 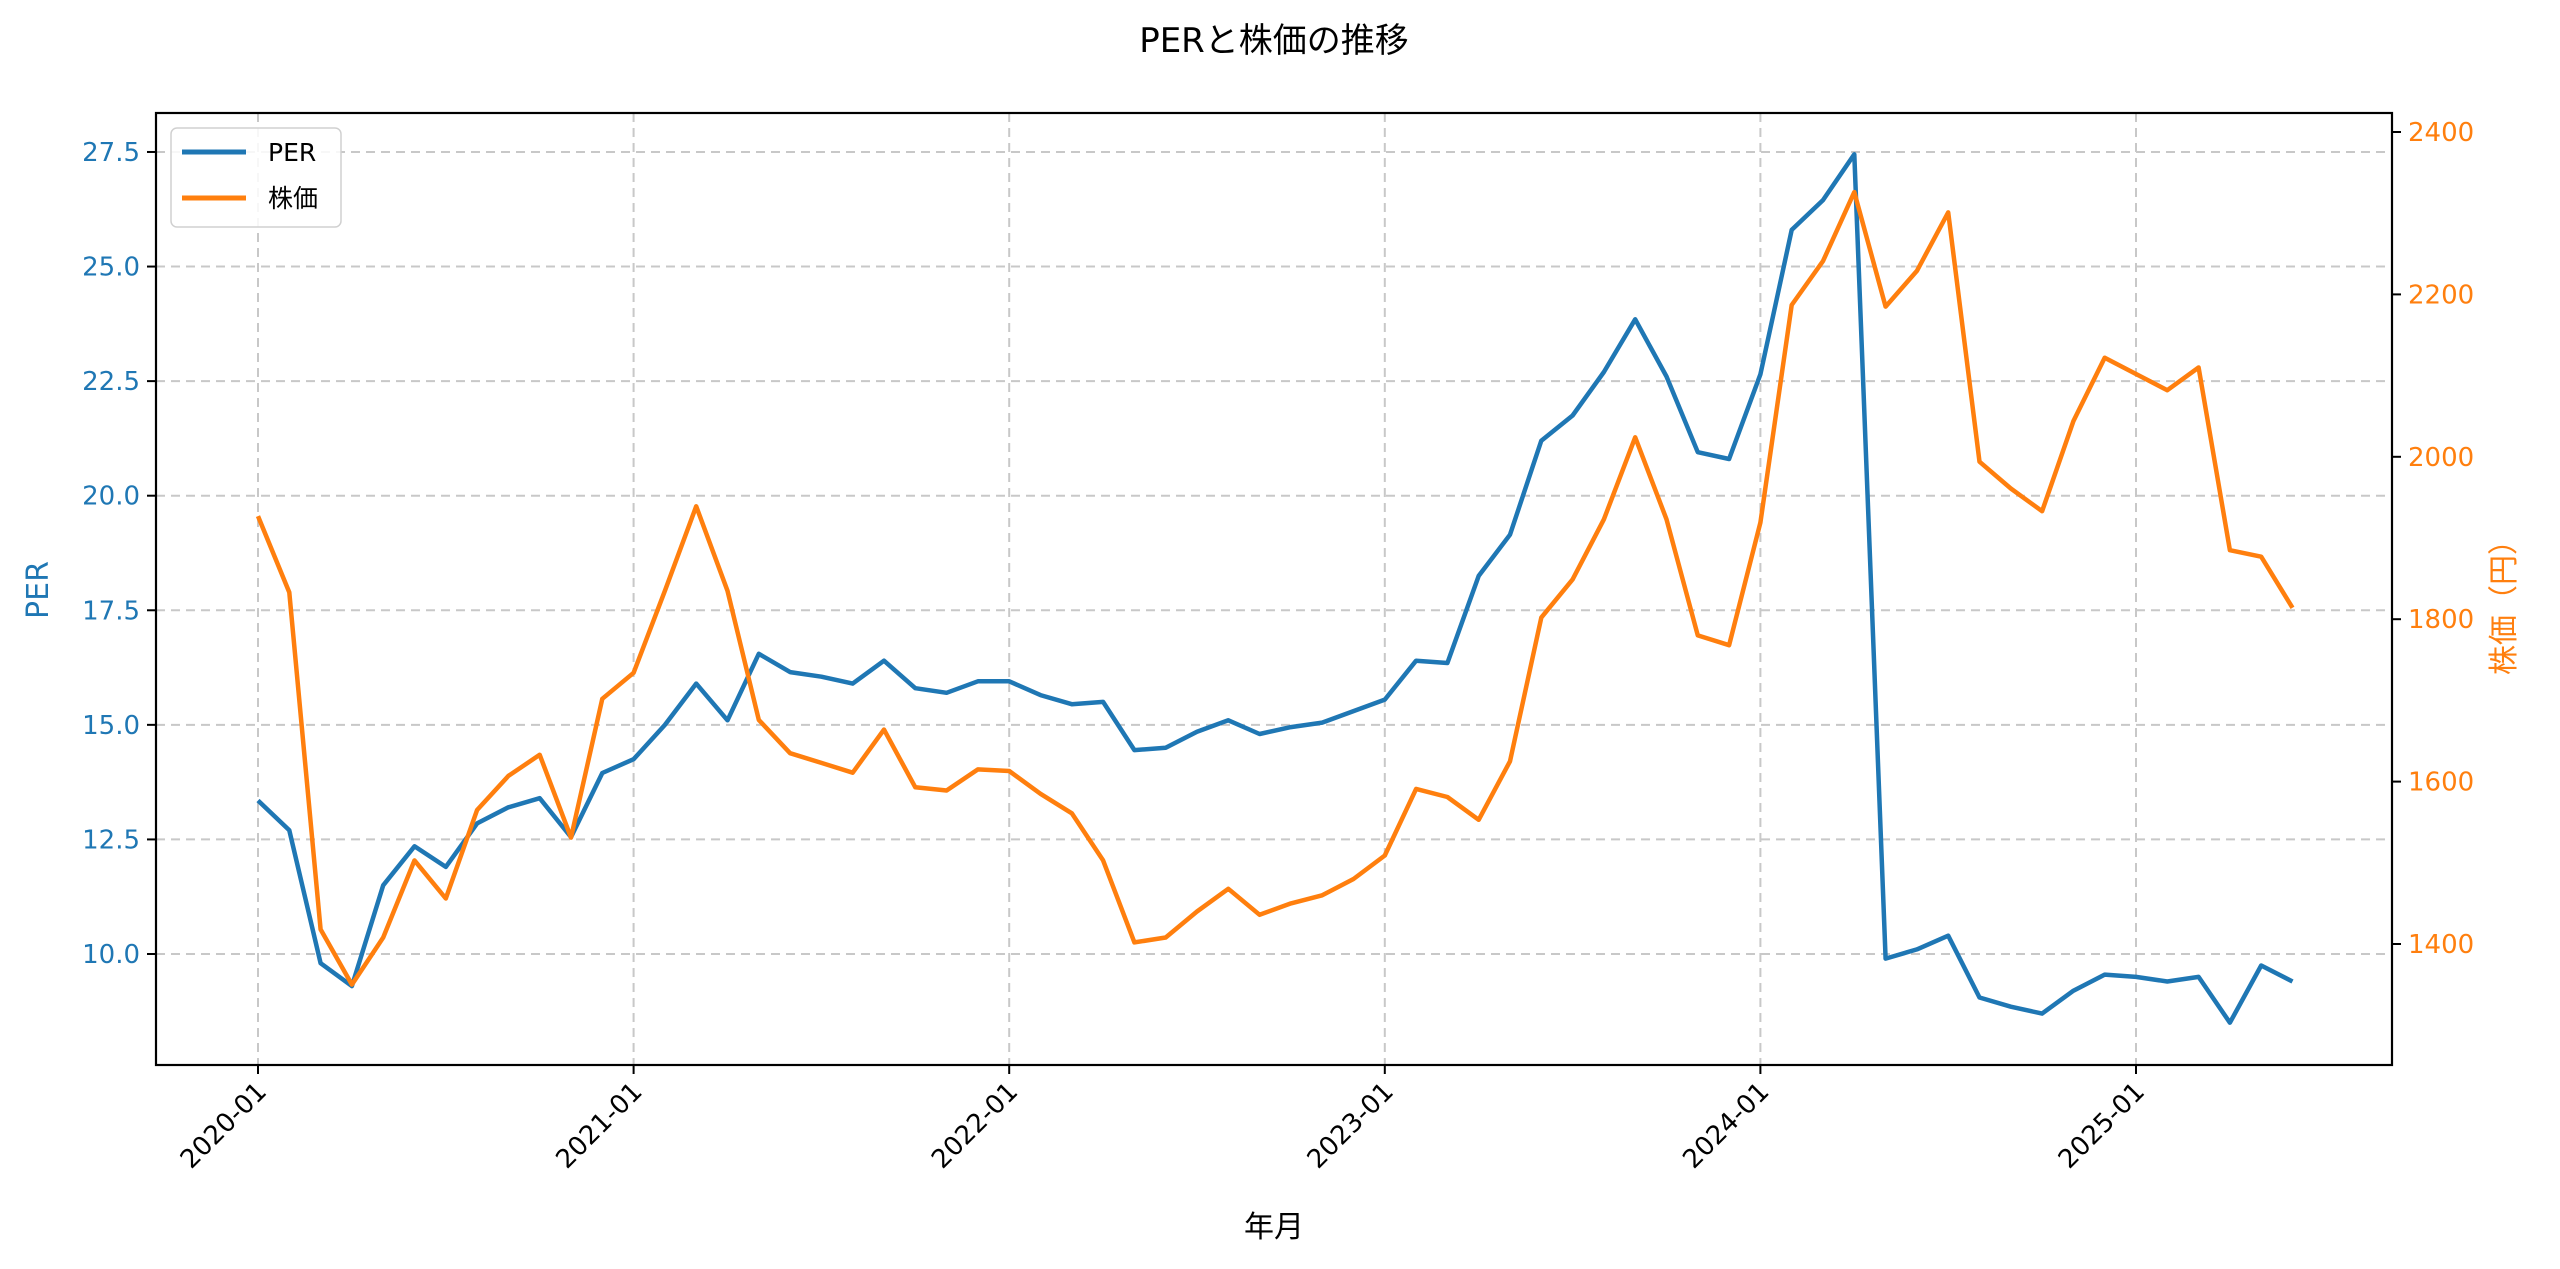 What do you see at coordinates (975, 1126) in the screenshot?
I see `x-tick-label: 2022-01` at bounding box center [975, 1126].